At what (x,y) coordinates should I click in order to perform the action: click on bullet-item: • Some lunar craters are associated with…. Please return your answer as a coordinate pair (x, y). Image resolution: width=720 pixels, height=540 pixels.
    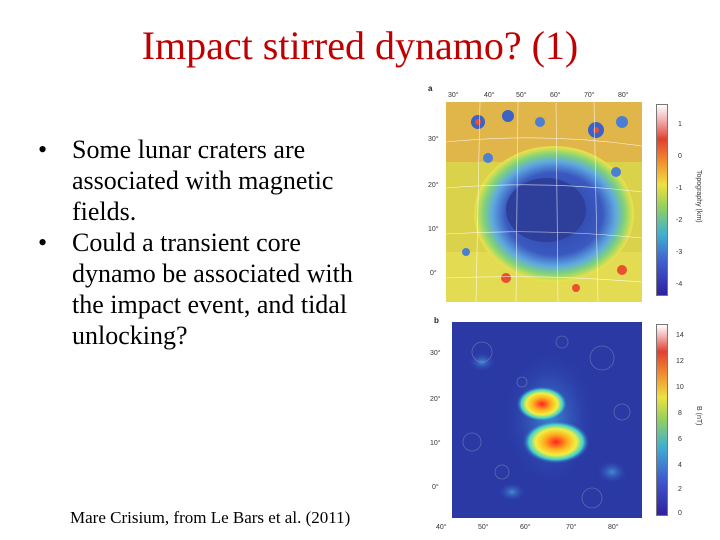
    Looking at the image, I should click on (208, 180).